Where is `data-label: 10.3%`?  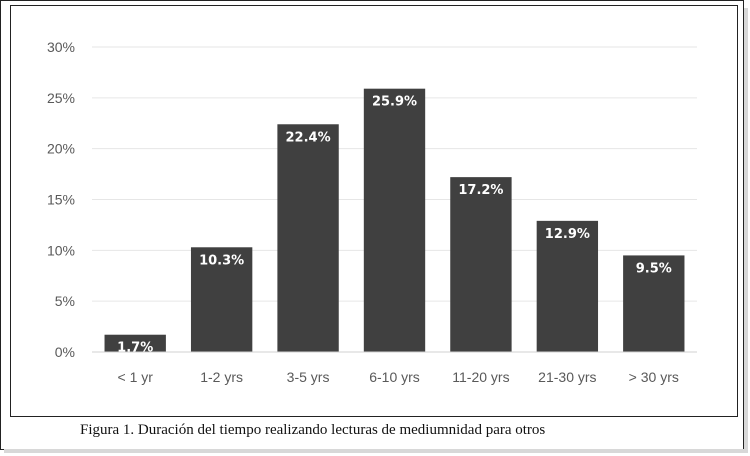
data-label: 10.3% is located at coordinates (221, 260).